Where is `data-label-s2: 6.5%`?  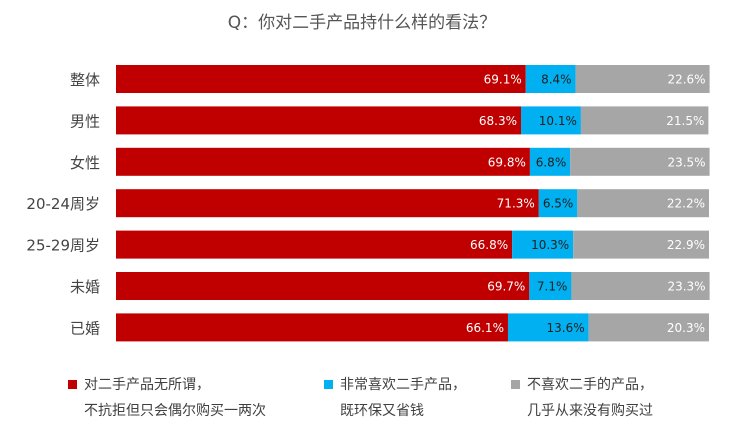
data-label-s2: 6.5% is located at coordinates (558, 204).